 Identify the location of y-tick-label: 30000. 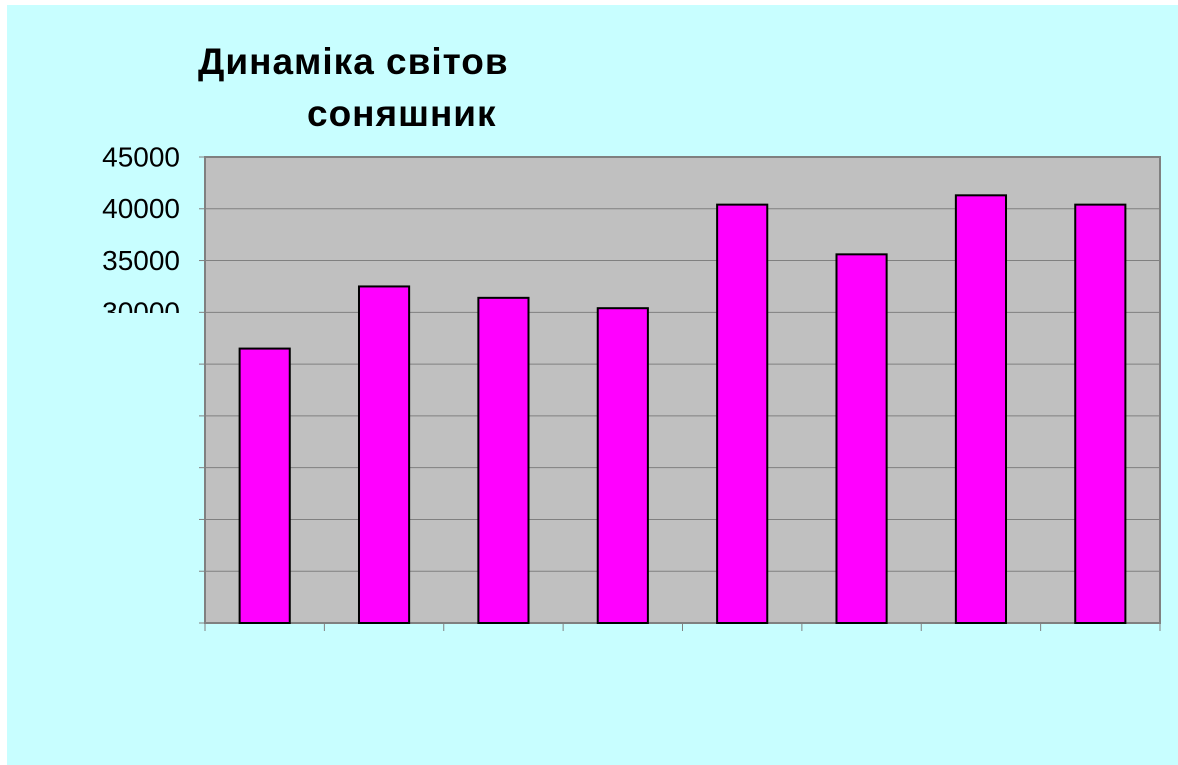
(141, 312).